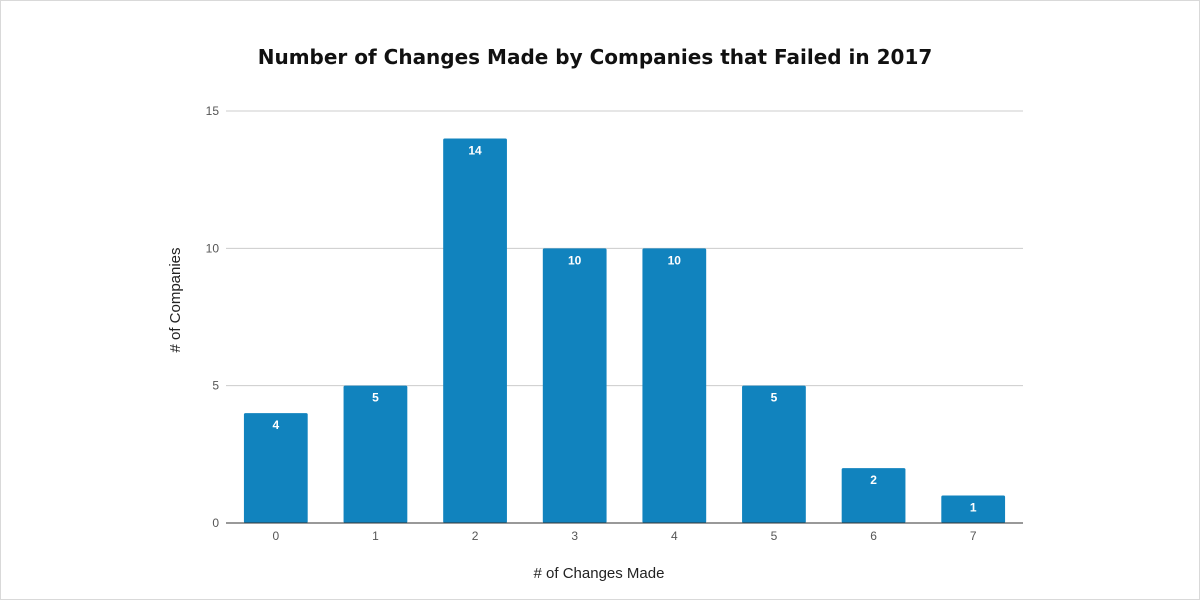  What do you see at coordinates (275, 425) in the screenshot?
I see `bar-value-label: 4` at bounding box center [275, 425].